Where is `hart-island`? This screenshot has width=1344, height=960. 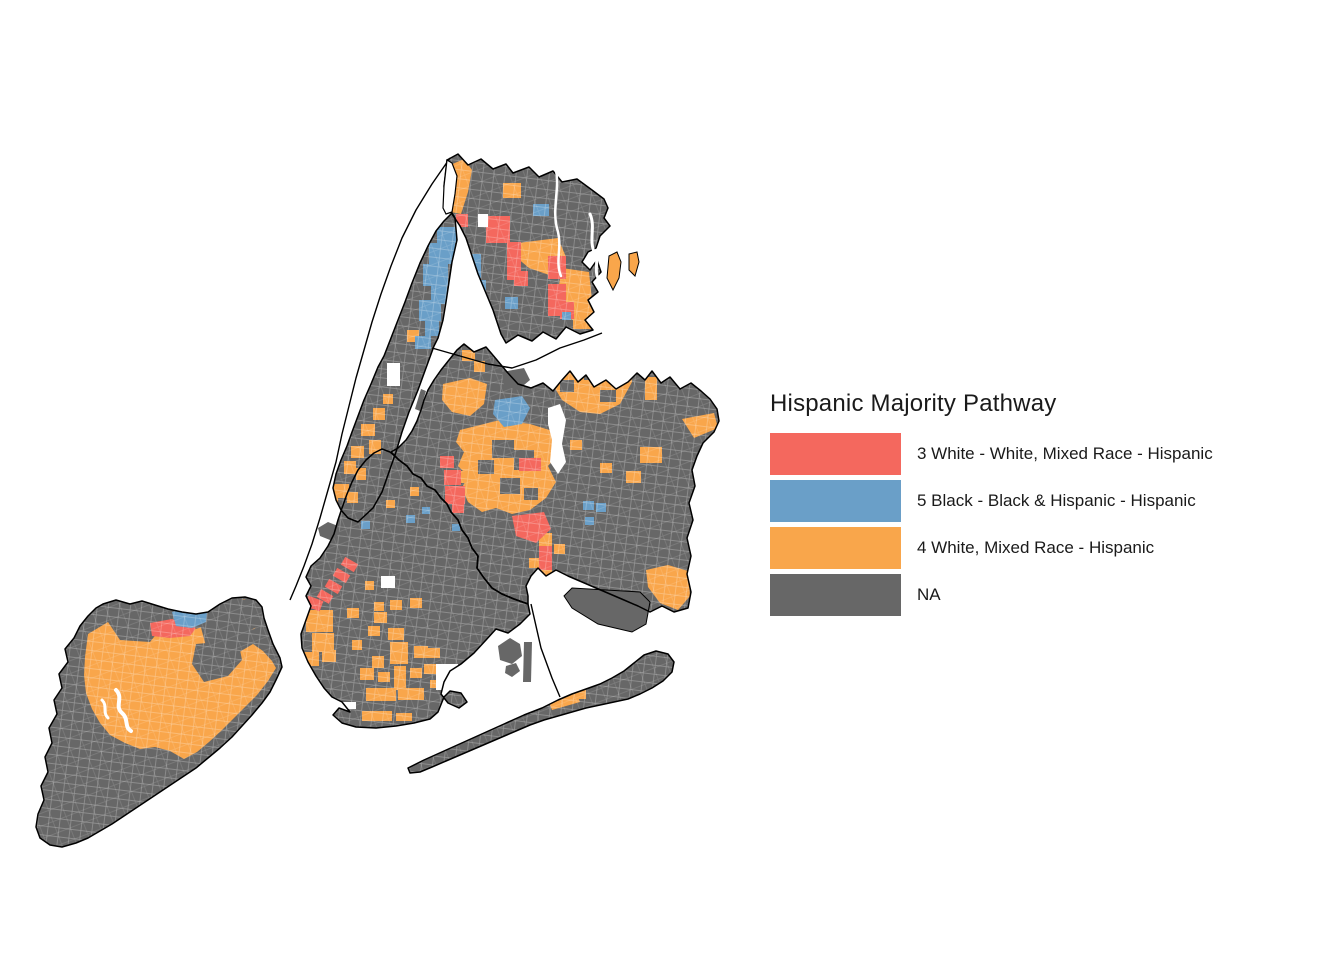
hart-island is located at coordinates (634, 264).